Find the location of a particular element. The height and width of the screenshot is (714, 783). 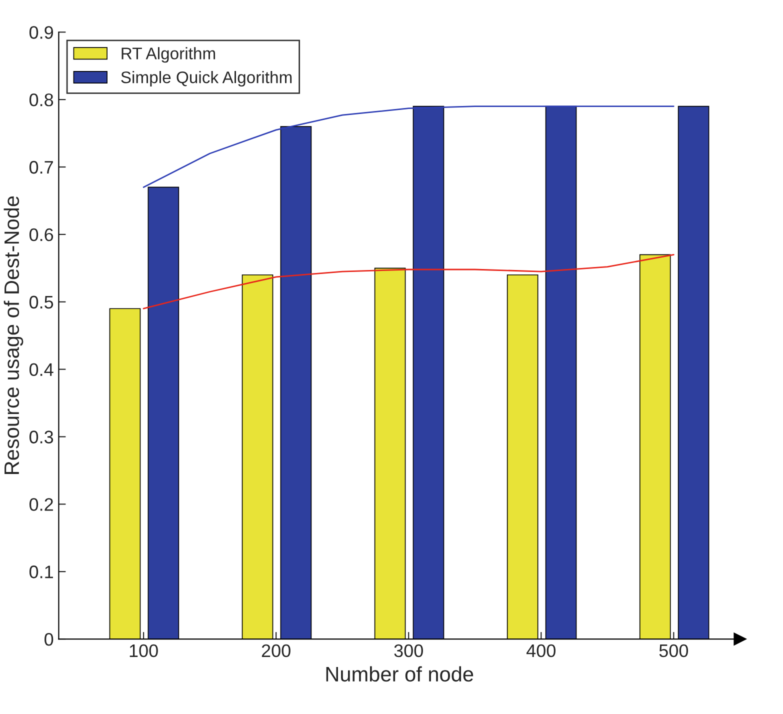

legend-label: Simple Quick Algorithm is located at coordinates (206, 79).